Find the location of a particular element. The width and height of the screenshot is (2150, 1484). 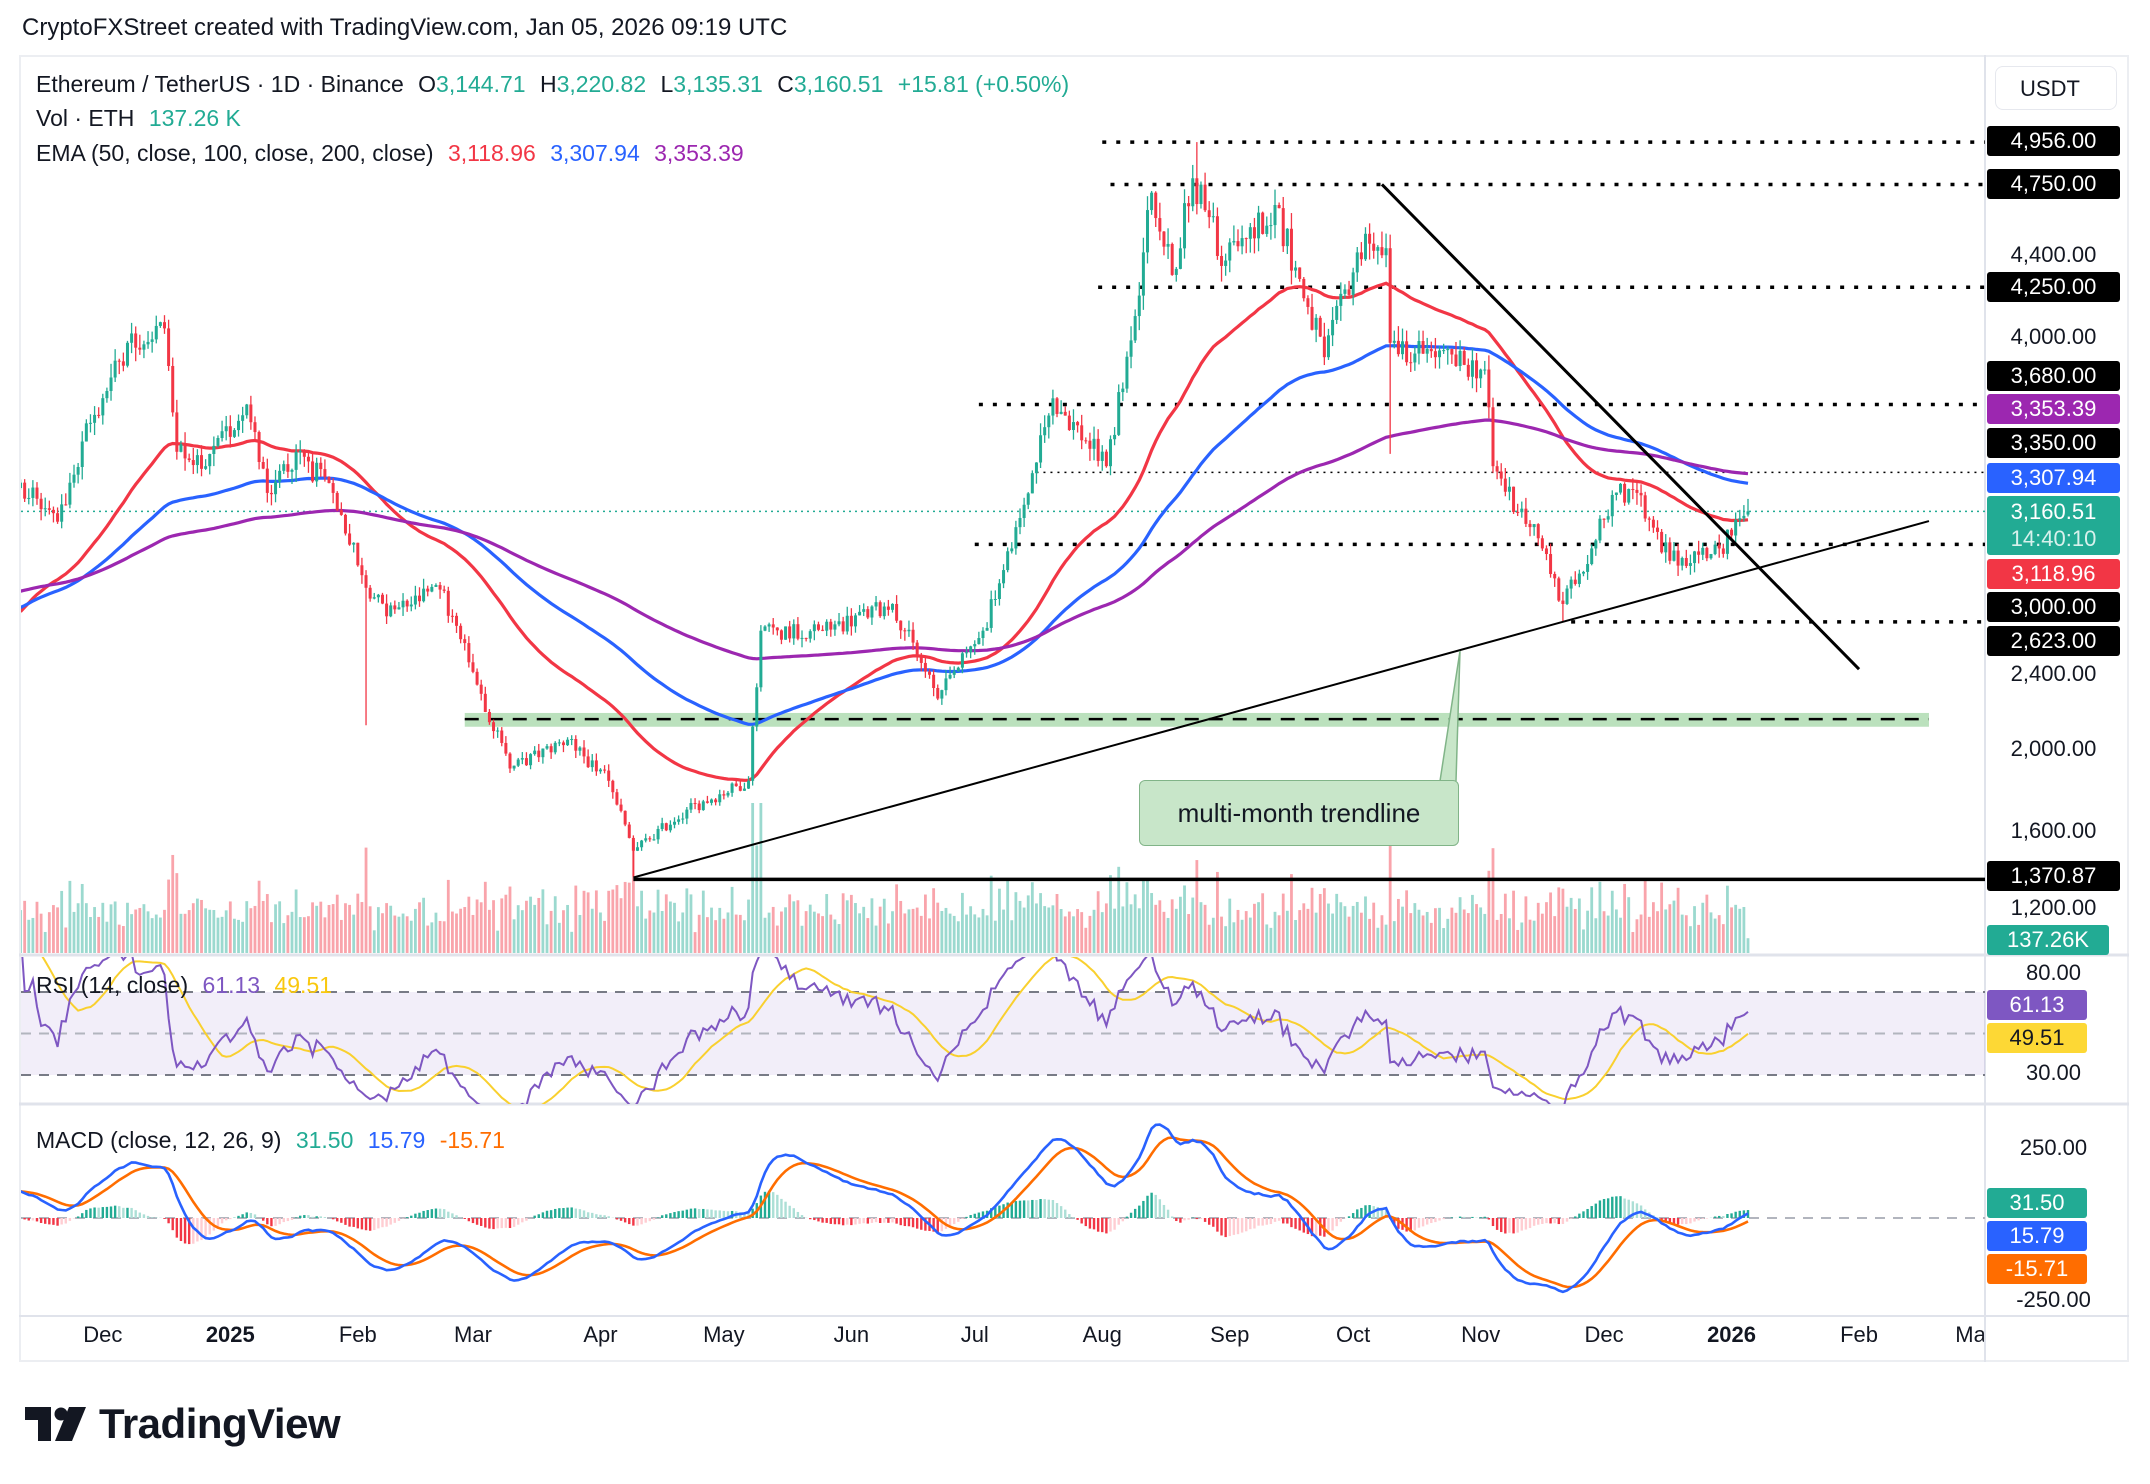

rsi-legend: RSI (14, close) 61.13 49.51 is located at coordinates (188, 985).